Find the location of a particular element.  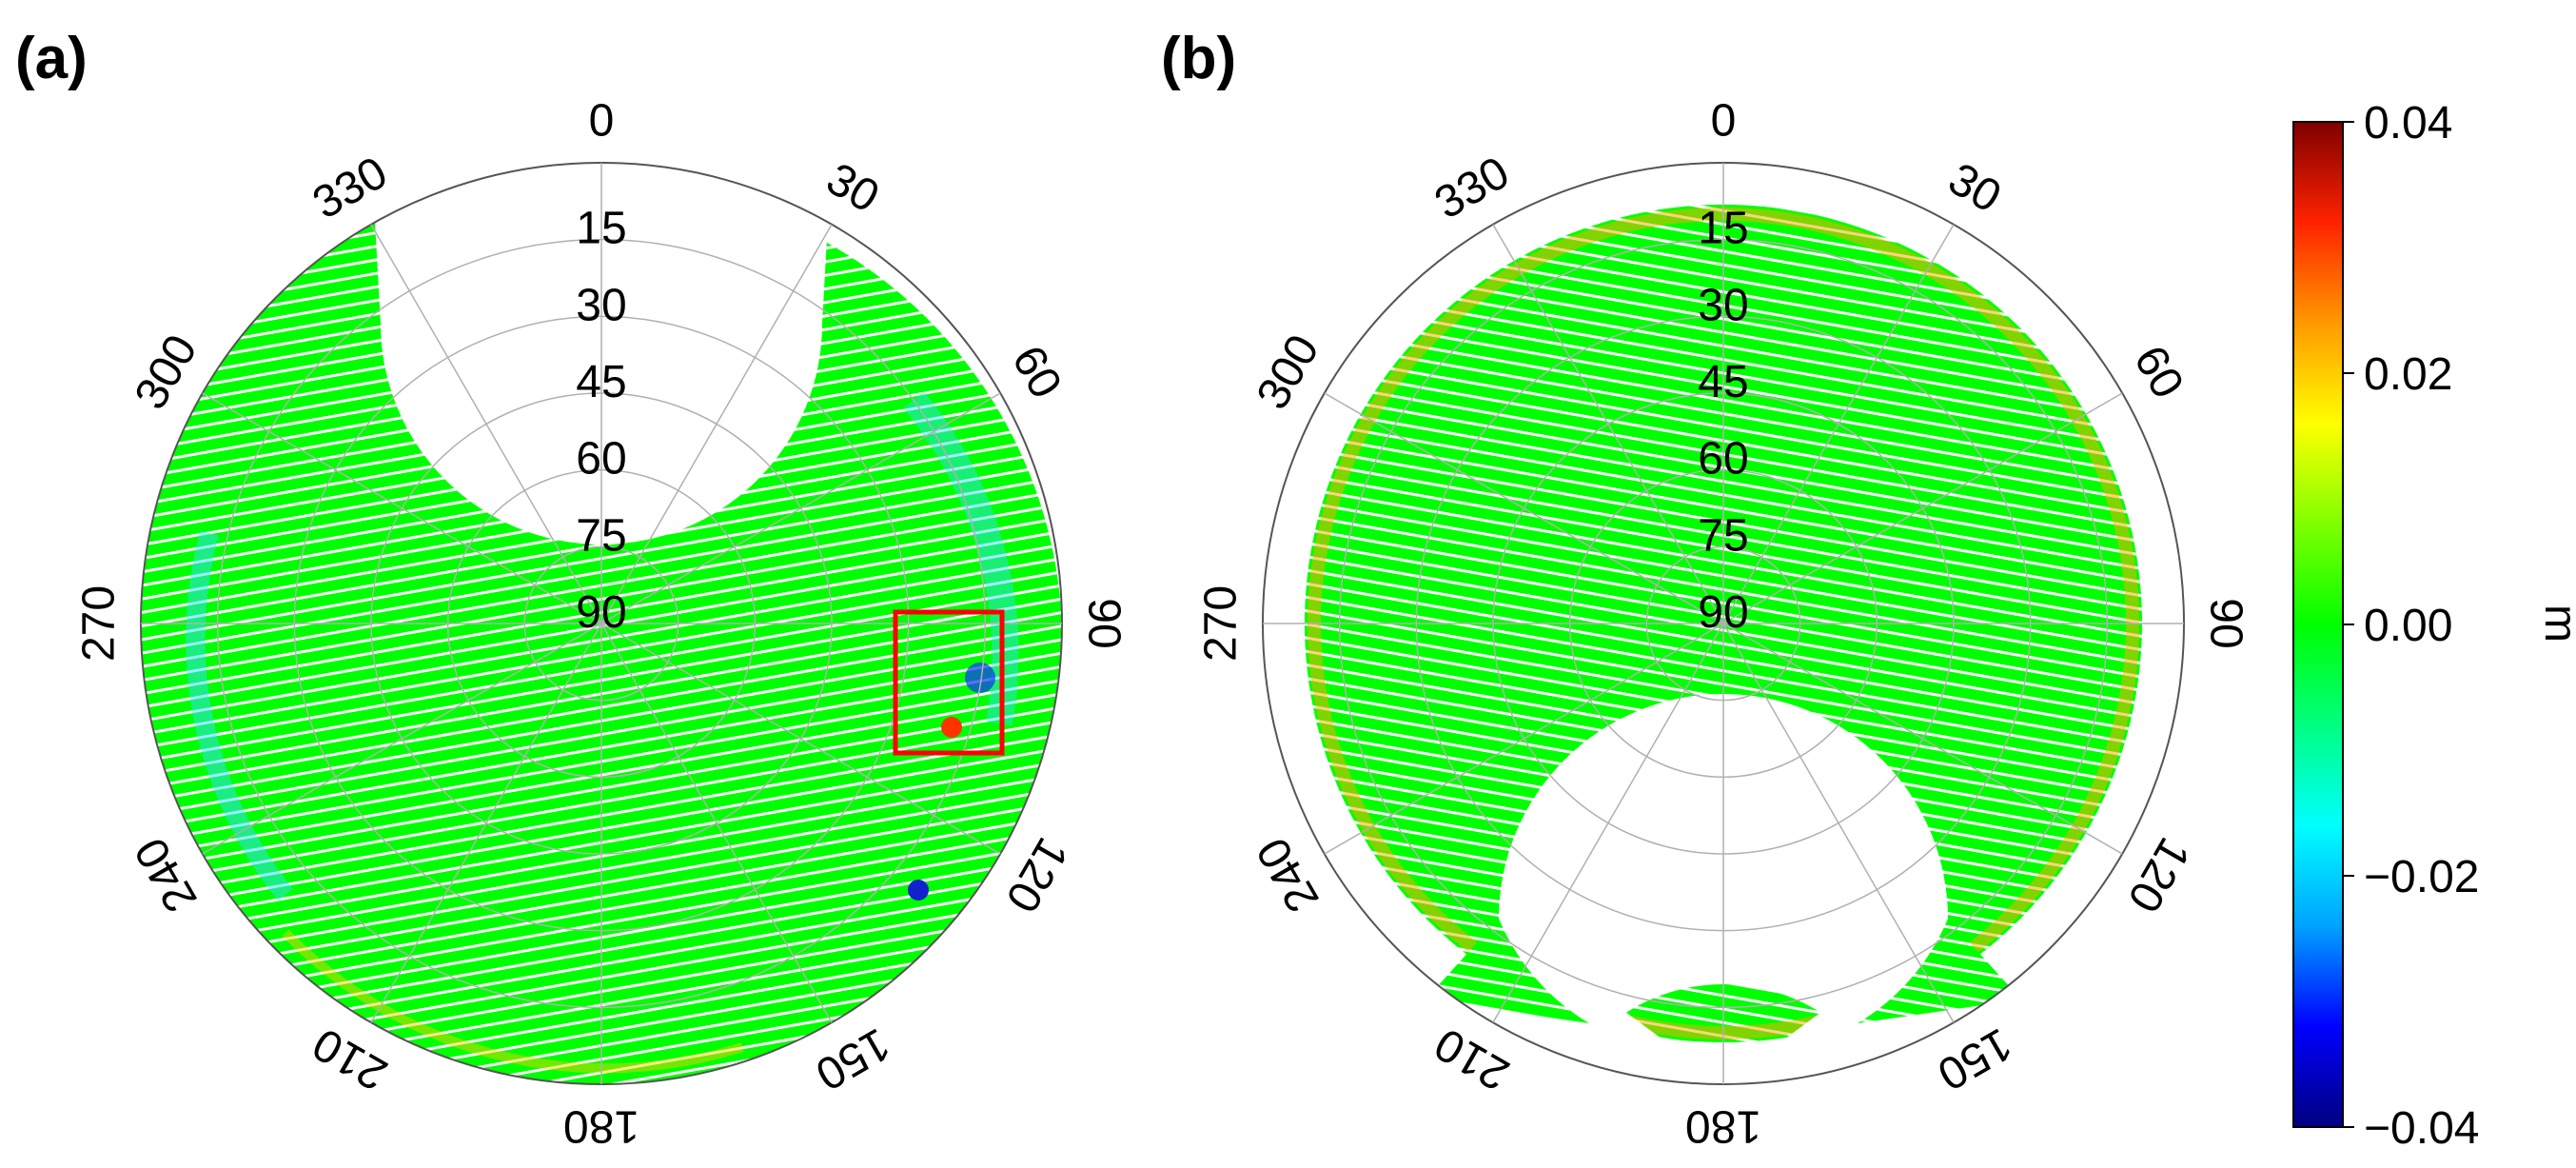

colorbar-unit: m is located at coordinates (2555, 623).